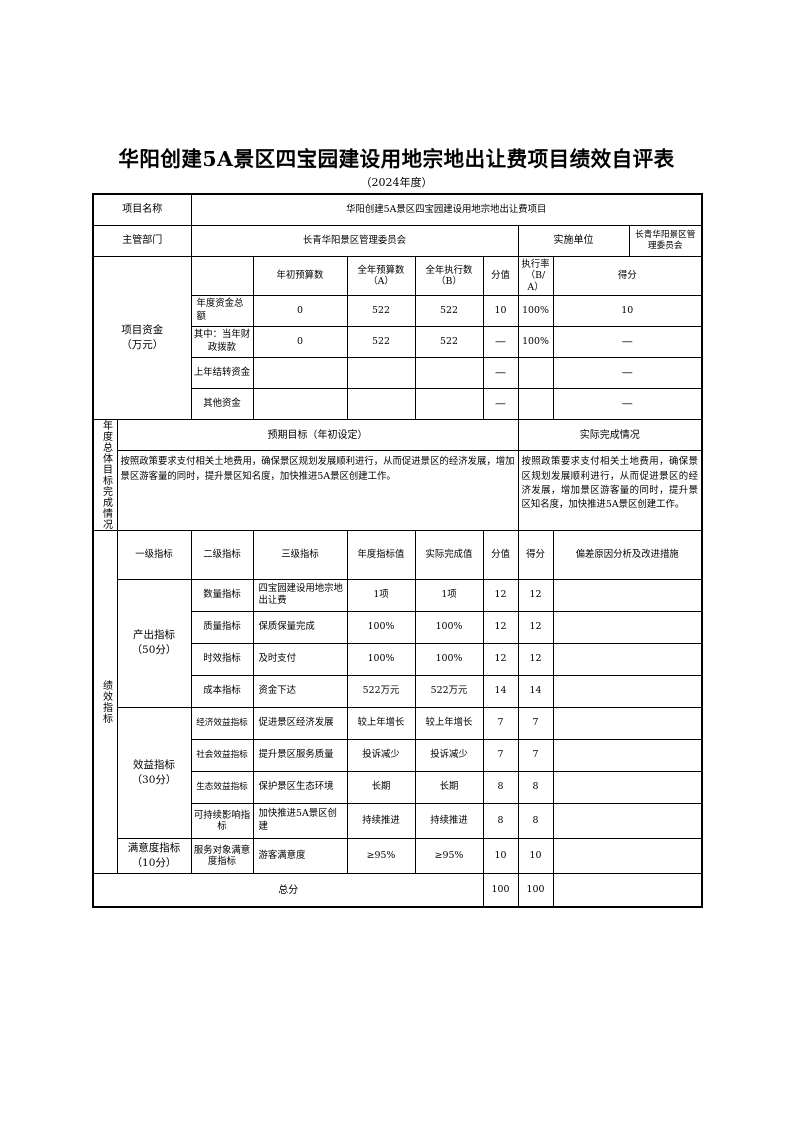 The width and height of the screenshot is (793, 1122). Describe the element at coordinates (627, 554) in the screenshot. I see `indicator-header-deviation: 偏差原因分析及改进措施` at that location.